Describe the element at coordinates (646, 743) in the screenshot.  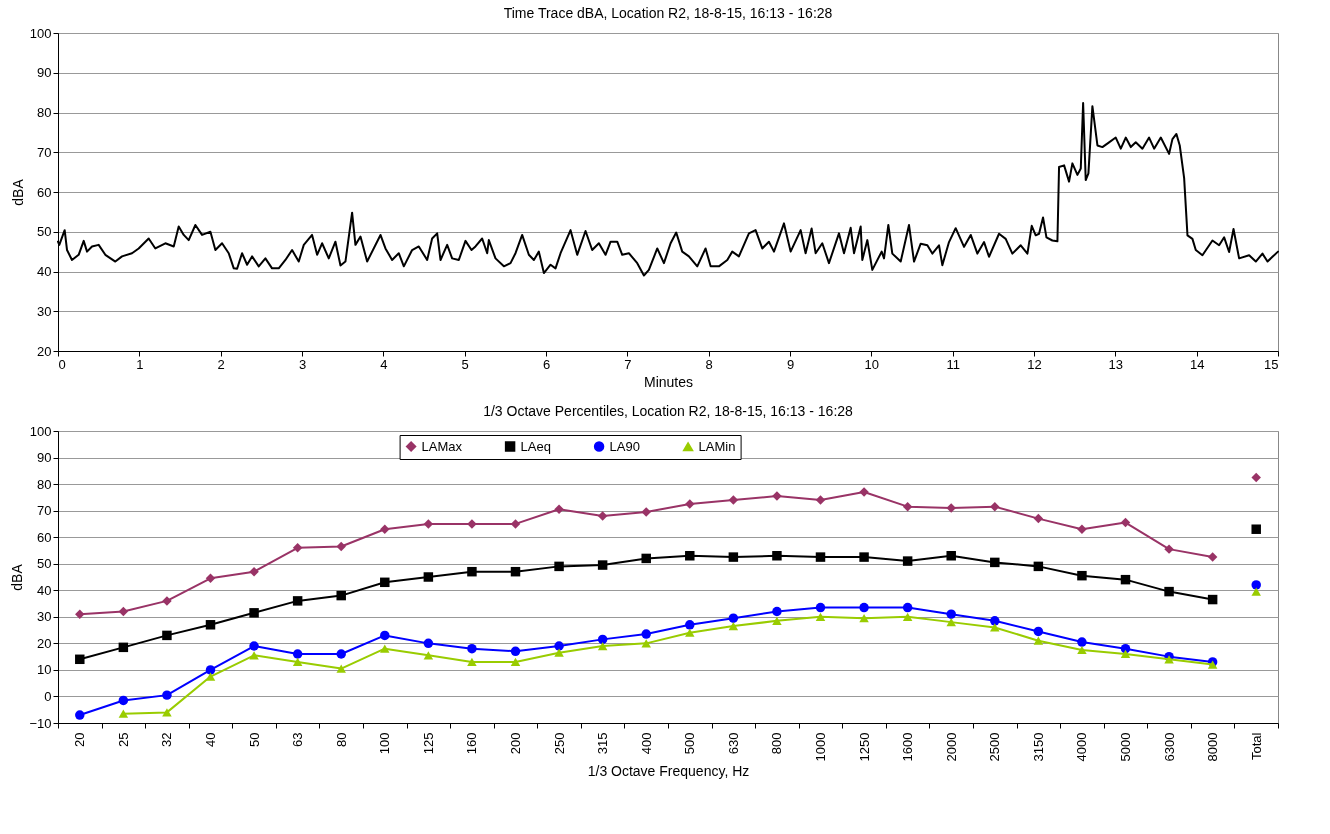
I see `x-tick-label: 400` at that location.